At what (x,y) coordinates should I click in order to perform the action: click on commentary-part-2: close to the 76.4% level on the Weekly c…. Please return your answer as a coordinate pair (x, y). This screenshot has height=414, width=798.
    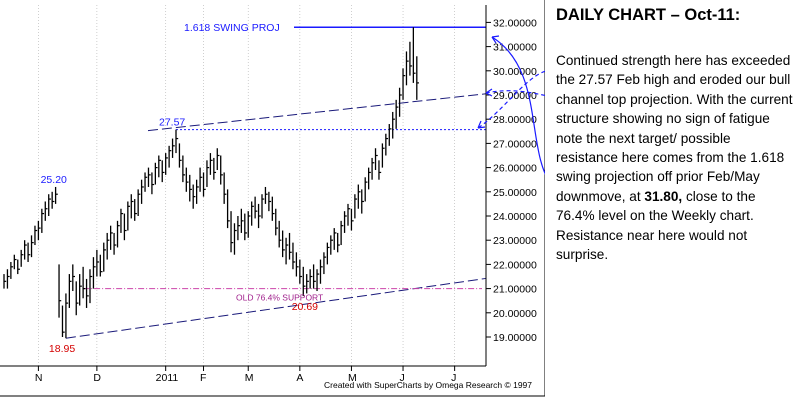
    Looking at the image, I should click on (656, 225).